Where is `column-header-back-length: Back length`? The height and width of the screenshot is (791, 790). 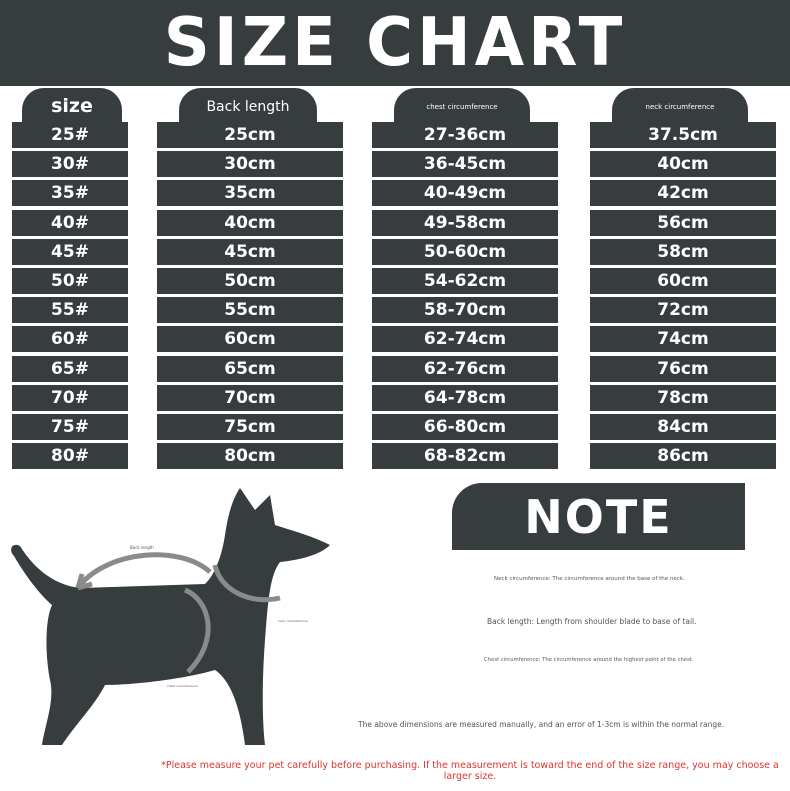
column-header-back-length: Back length is located at coordinates (248, 107).